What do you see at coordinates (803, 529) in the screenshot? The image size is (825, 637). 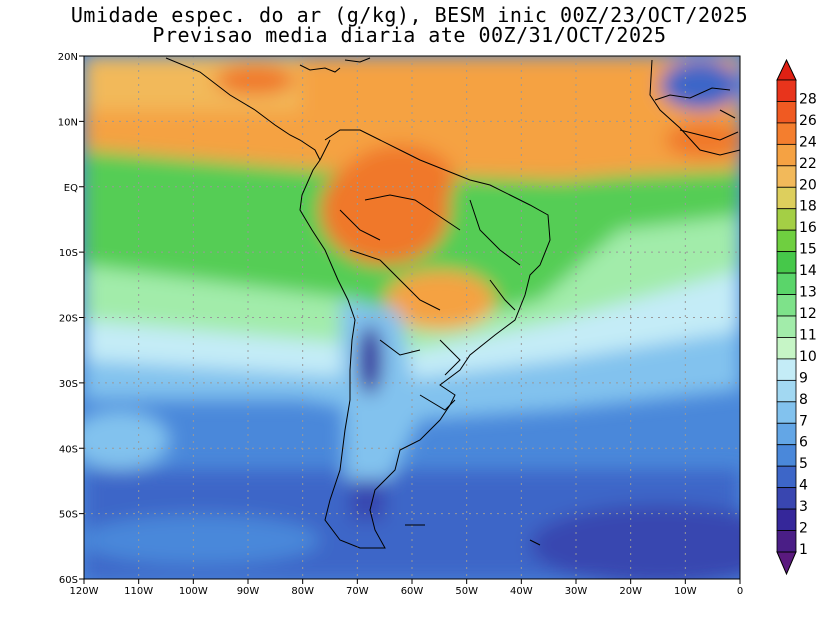 I see `colorbar-label: 2` at bounding box center [803, 529].